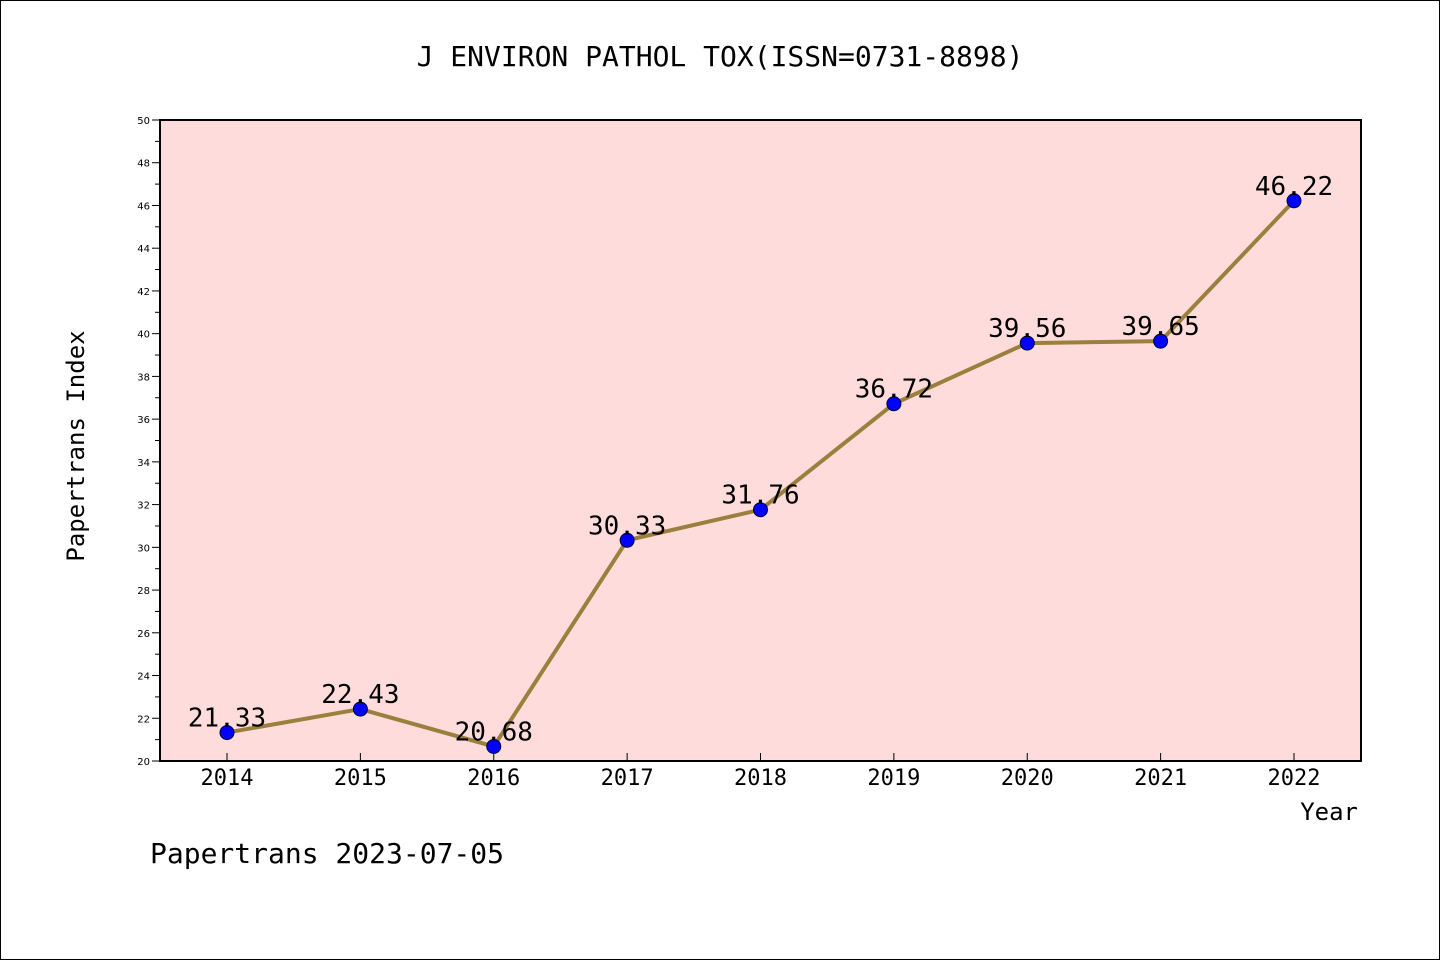  I want to click on y-tick-label: 36, so click(143, 420).